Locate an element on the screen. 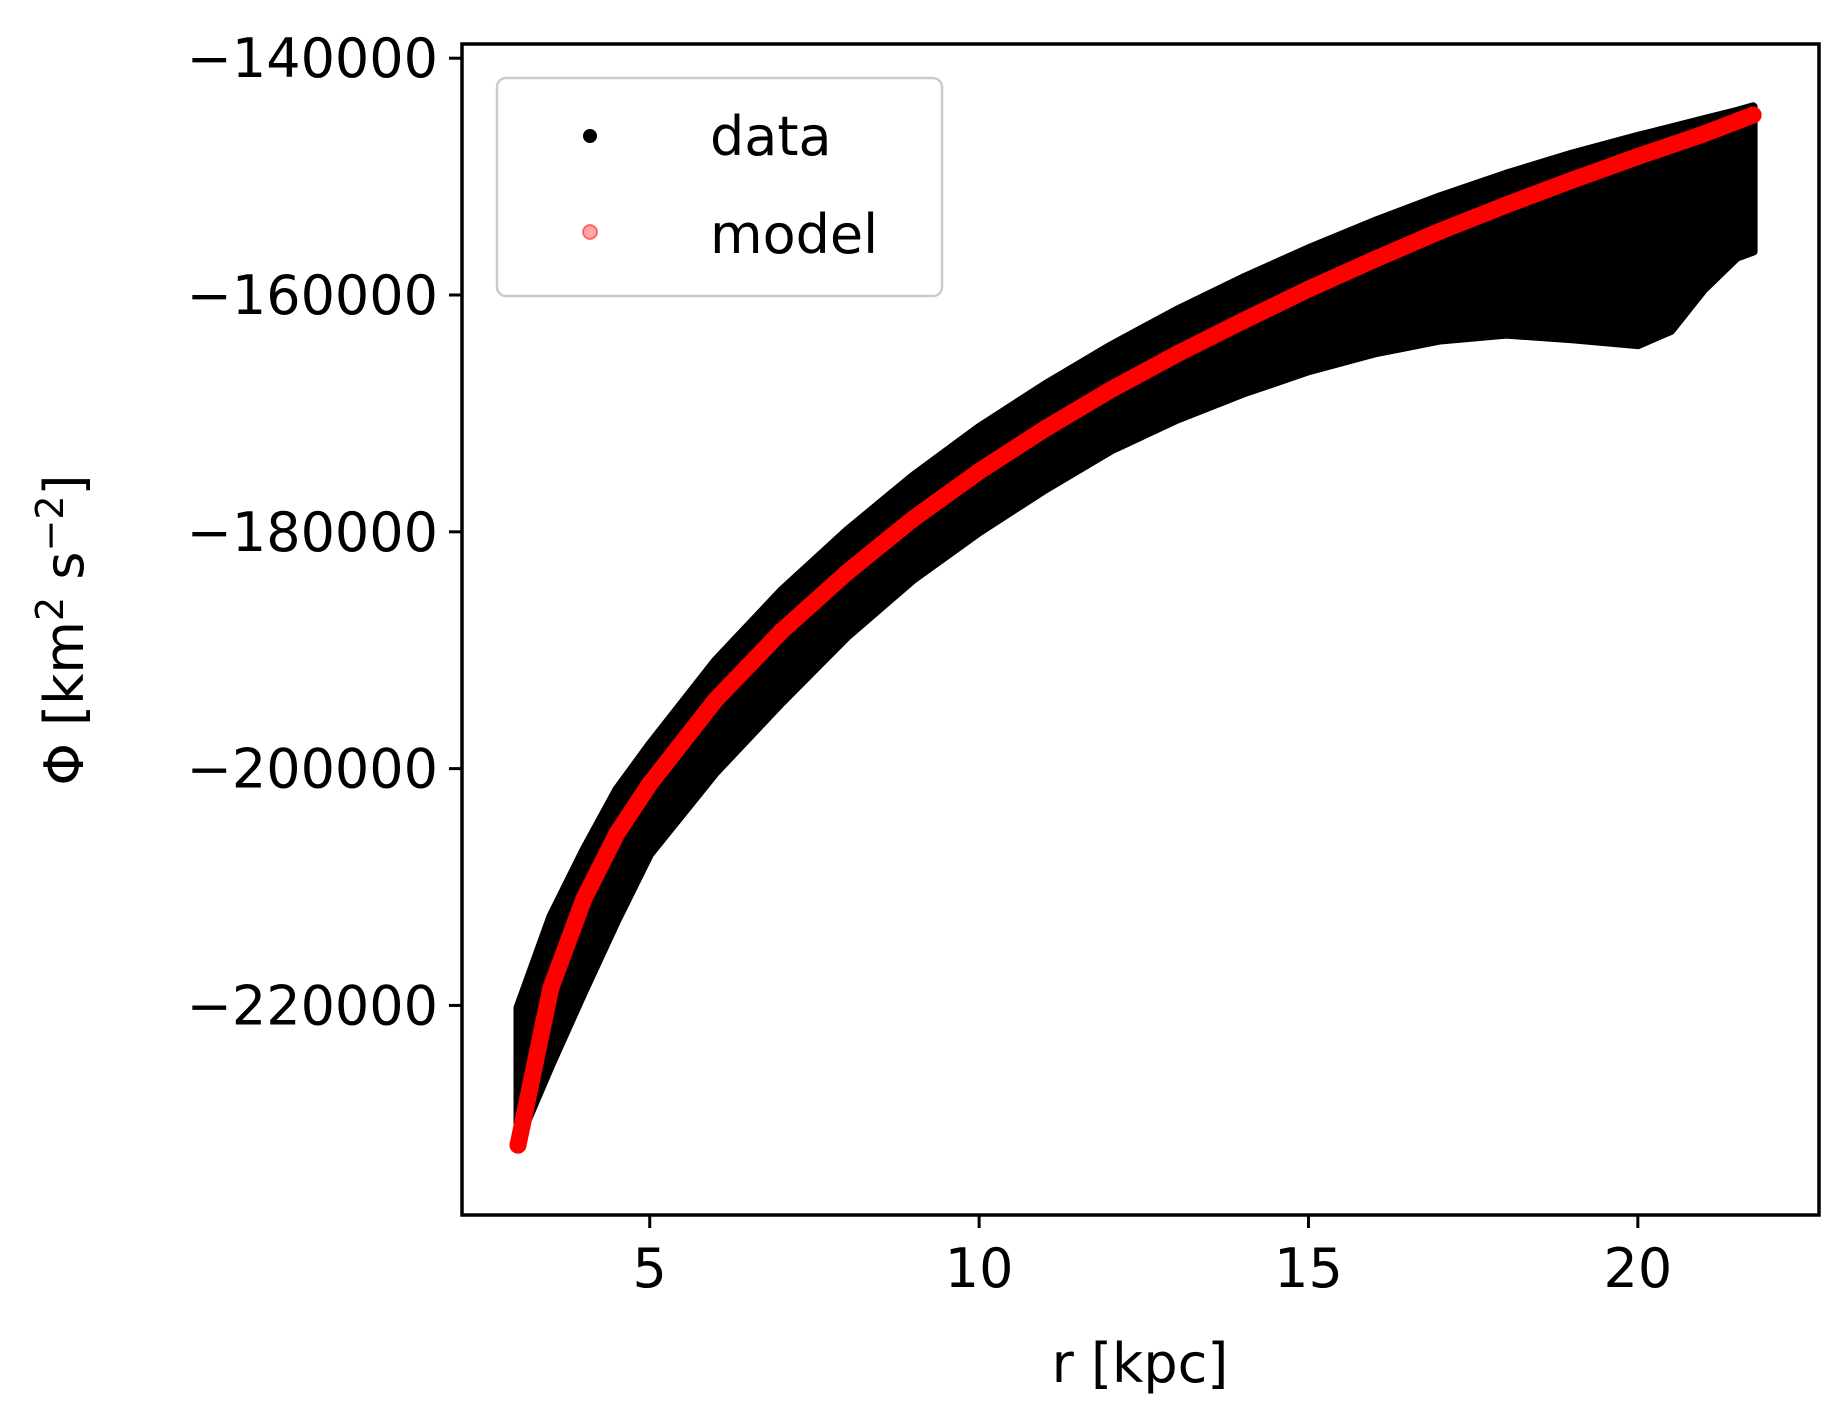 This screenshot has height=1421, width=1846. y-tick-label: −180000 is located at coordinates (312, 532).